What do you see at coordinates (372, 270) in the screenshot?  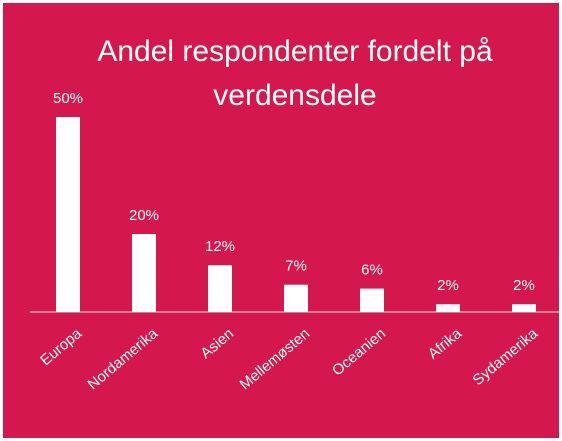 I see `value-label: 6%` at bounding box center [372, 270].